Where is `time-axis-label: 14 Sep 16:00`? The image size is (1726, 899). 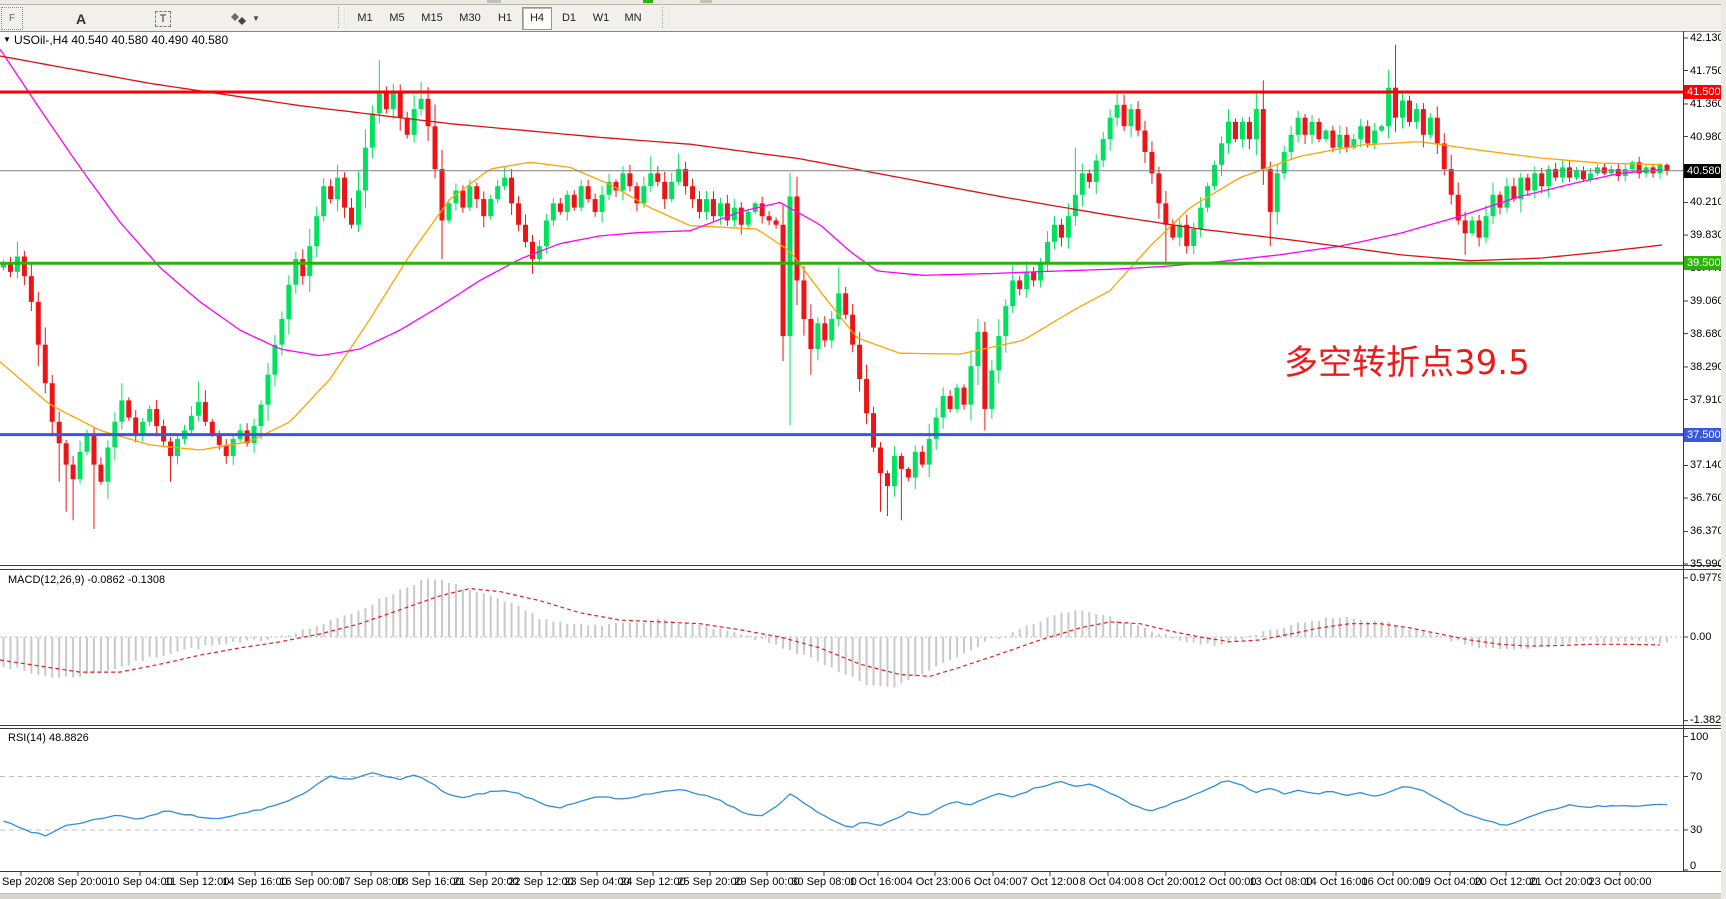
time-axis-label: 14 Sep 16:00 is located at coordinates (255, 882).